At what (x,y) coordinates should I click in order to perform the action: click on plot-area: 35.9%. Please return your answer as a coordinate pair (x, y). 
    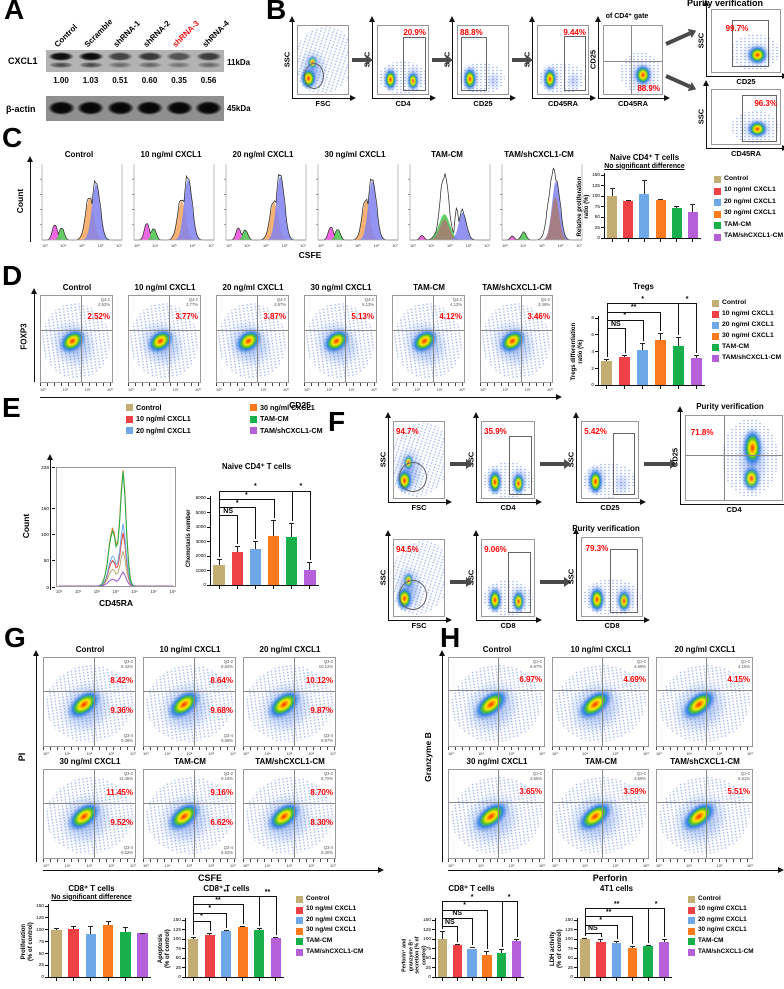
    Looking at the image, I should click on (508, 460).